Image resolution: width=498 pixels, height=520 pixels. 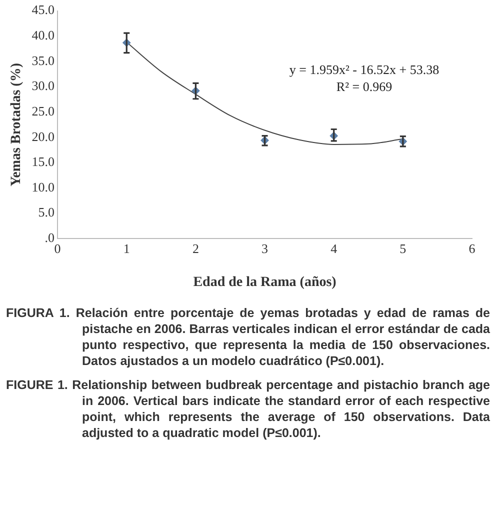 What do you see at coordinates (46, 212) in the screenshot?
I see `y-tick-label: 5.0` at bounding box center [46, 212].